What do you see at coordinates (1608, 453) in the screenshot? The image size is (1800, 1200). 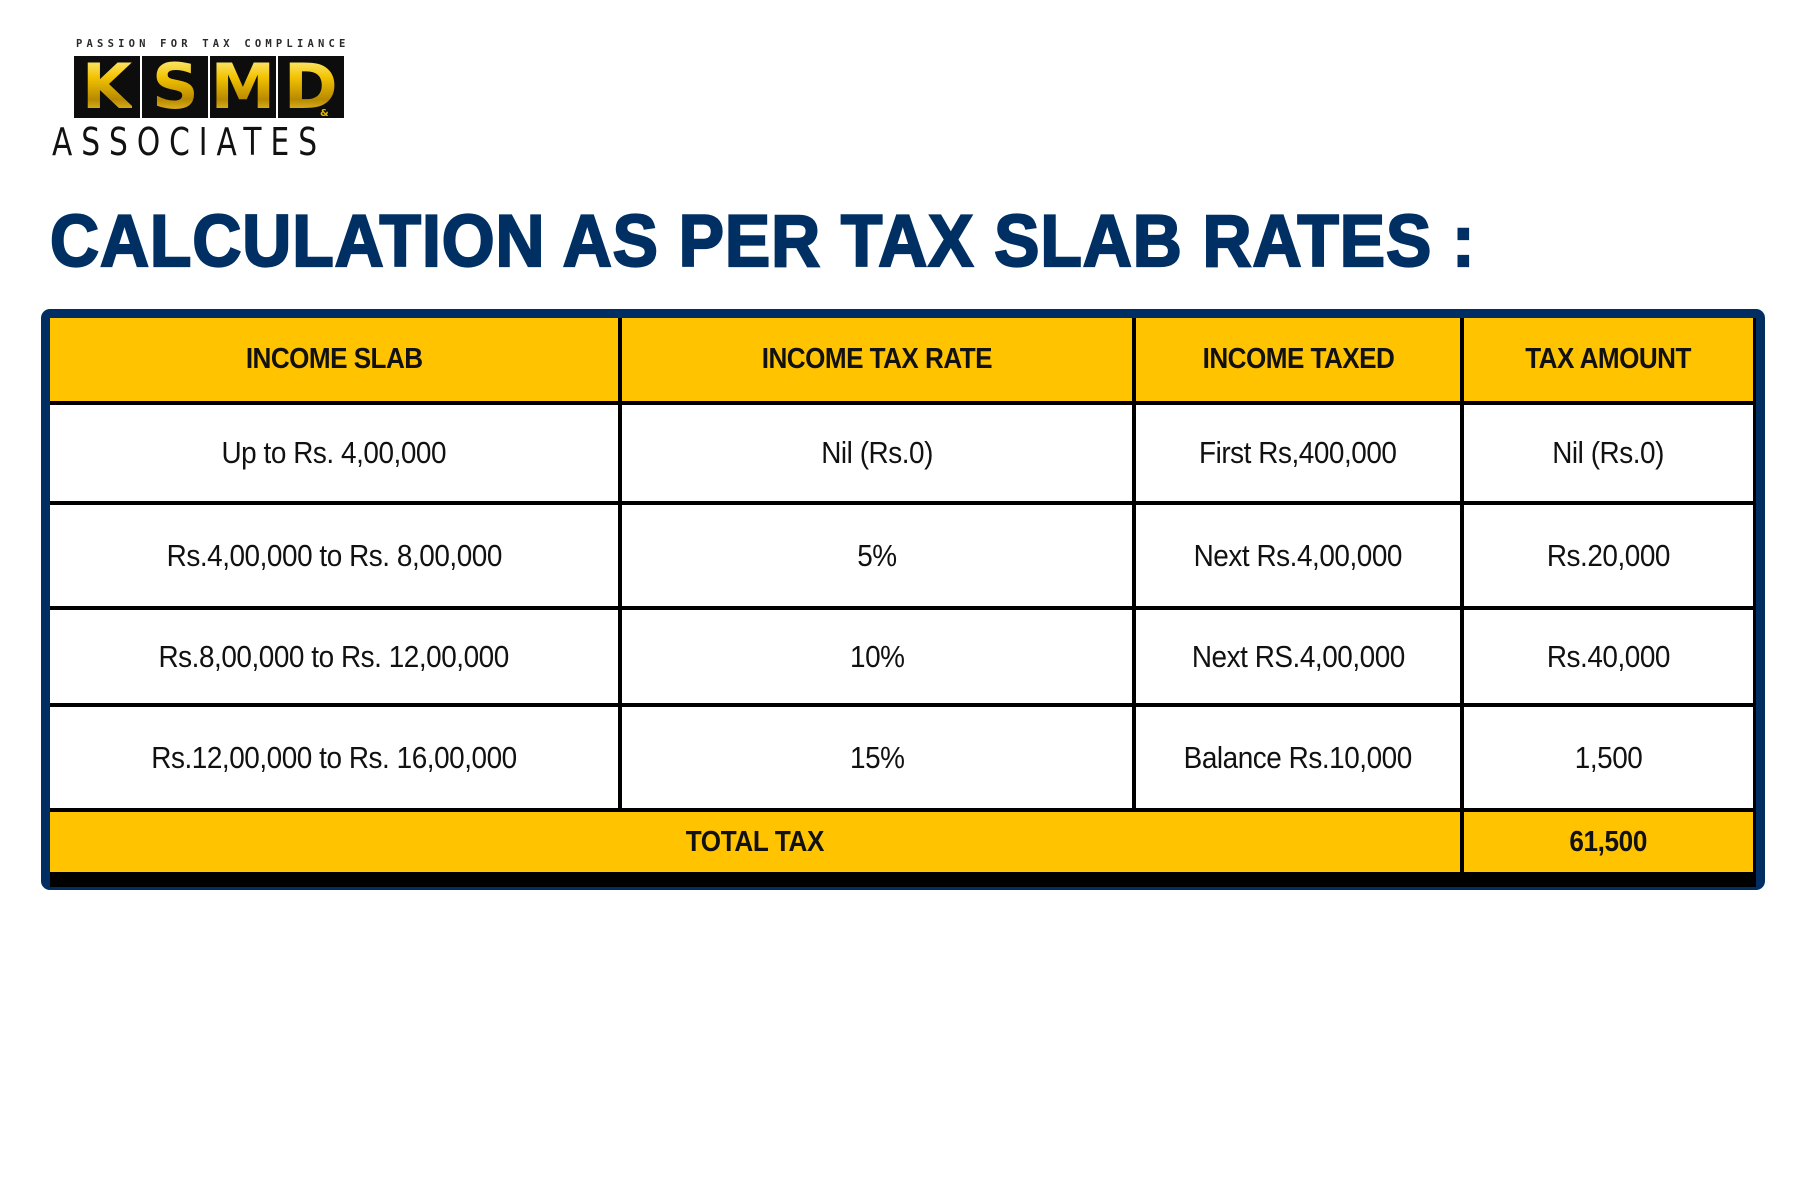 I see `cell-tax-amount: Nil (Rs.0)` at bounding box center [1608, 453].